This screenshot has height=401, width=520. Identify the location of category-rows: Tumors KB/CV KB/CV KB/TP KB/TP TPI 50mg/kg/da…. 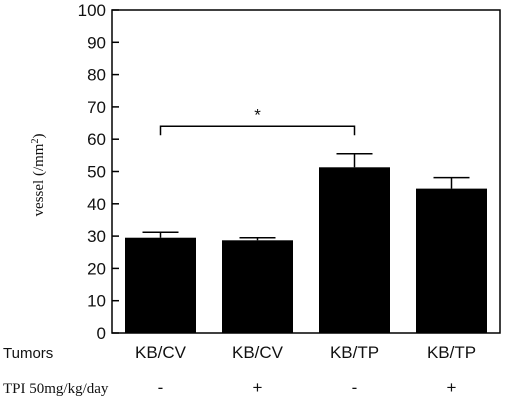
(239, 370).